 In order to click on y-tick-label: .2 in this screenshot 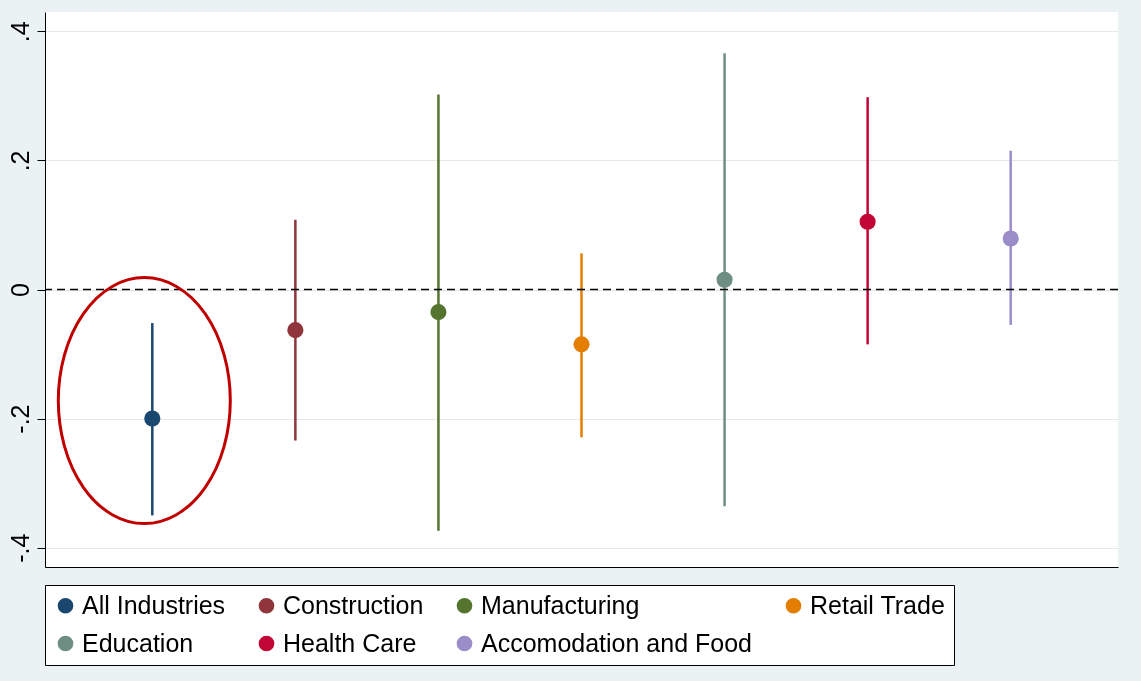, I will do `click(19, 161)`.